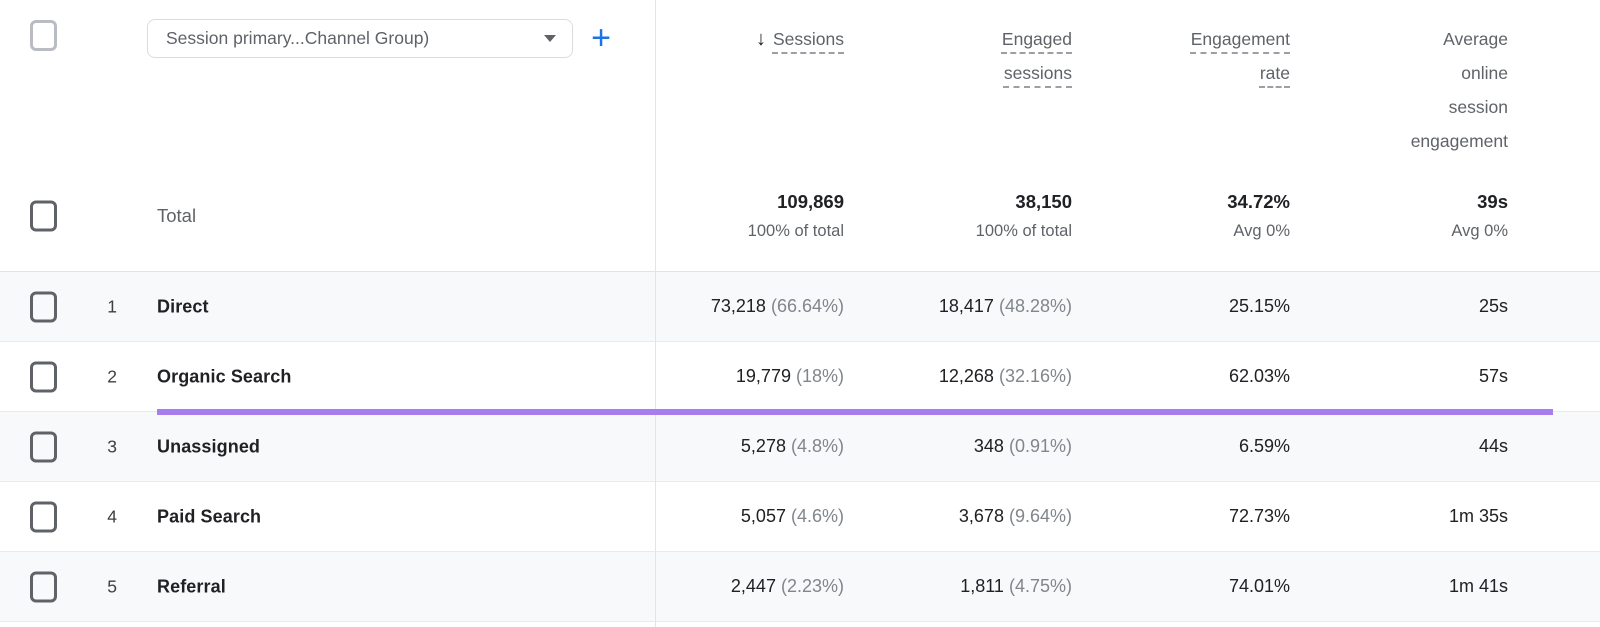 This screenshot has height=627, width=1600. I want to click on engaged-sessions-value: 18,417, so click(966, 306).